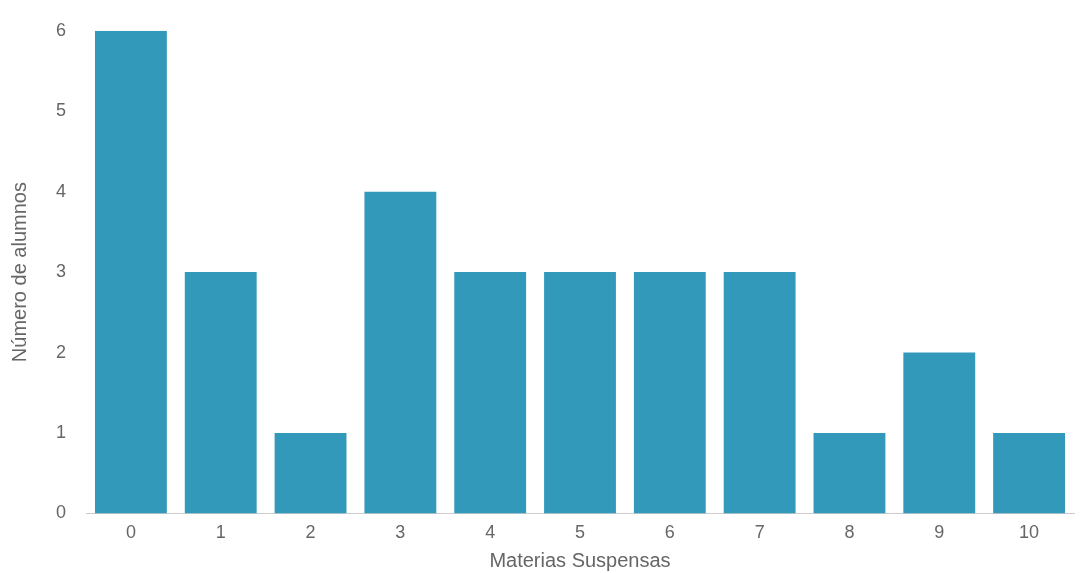  I want to click on y-tick-label: 3, so click(61, 271).